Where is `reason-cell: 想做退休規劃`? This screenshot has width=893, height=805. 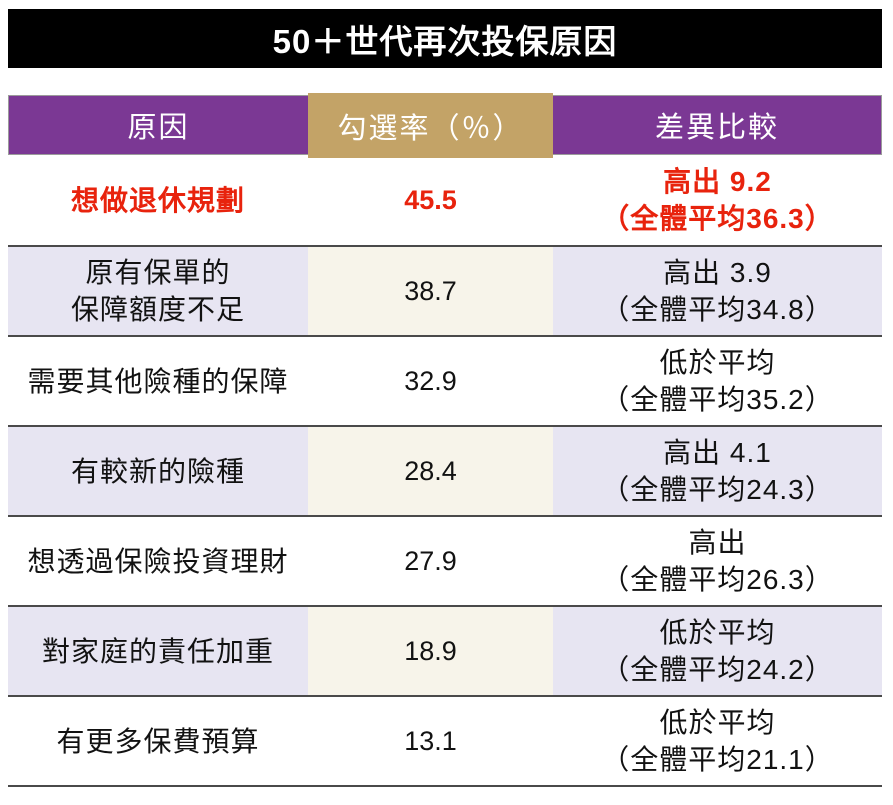 reason-cell: 想做退休規劃 is located at coordinates (157, 200).